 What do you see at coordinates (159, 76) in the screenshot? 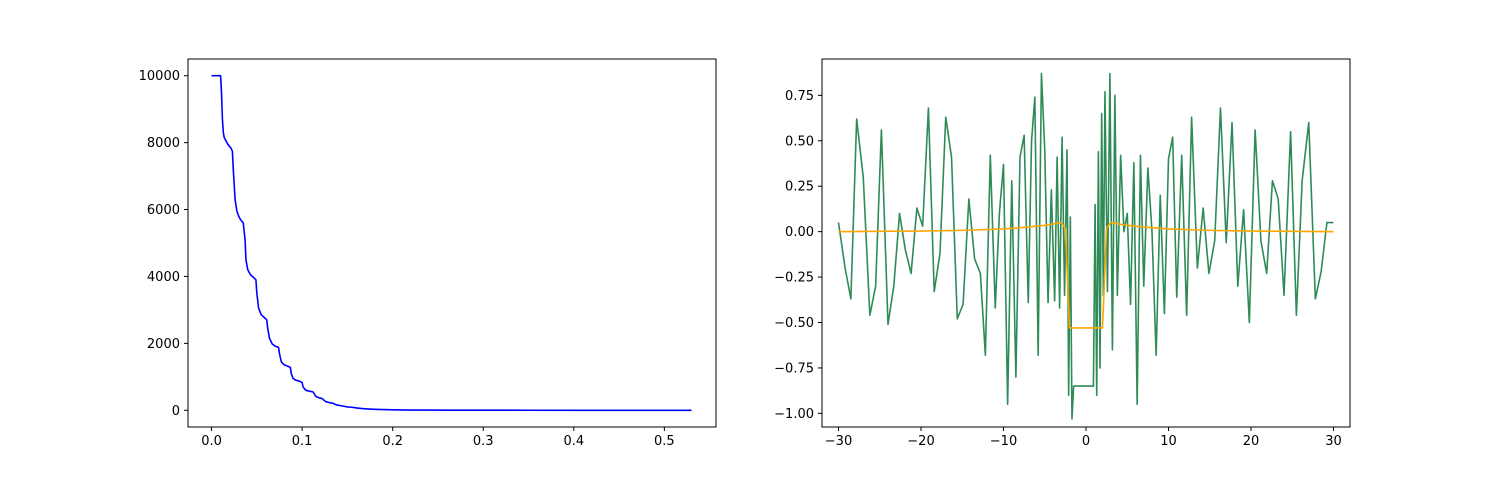
I see `left-y-tick-label-5: 10000` at bounding box center [159, 76].